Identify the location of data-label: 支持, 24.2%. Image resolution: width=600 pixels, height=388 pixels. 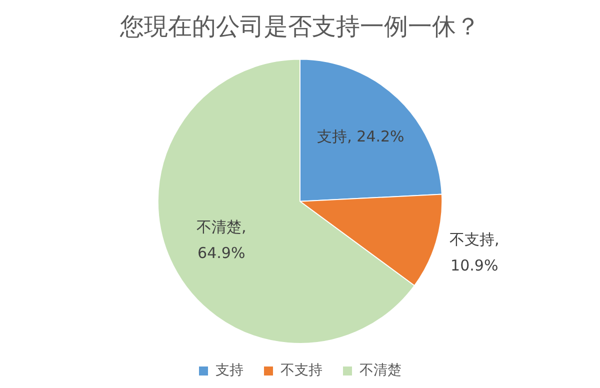
(360, 136).